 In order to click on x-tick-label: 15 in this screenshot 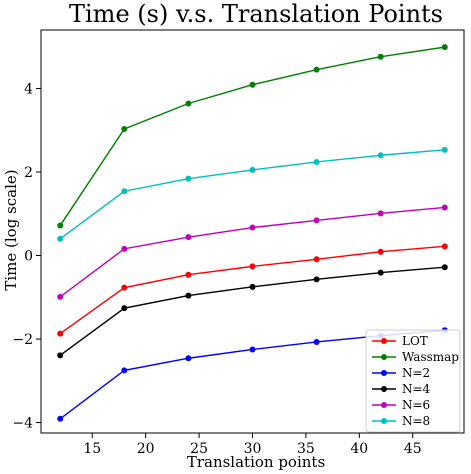, I will do `click(92, 449)`.